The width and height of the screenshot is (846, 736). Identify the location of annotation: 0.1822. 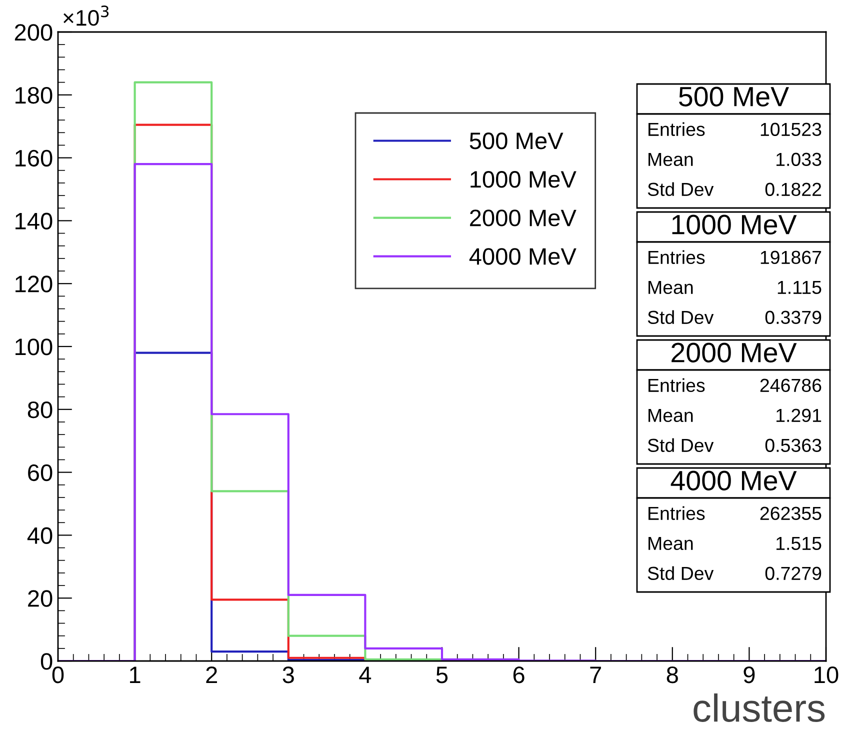
(793, 189).